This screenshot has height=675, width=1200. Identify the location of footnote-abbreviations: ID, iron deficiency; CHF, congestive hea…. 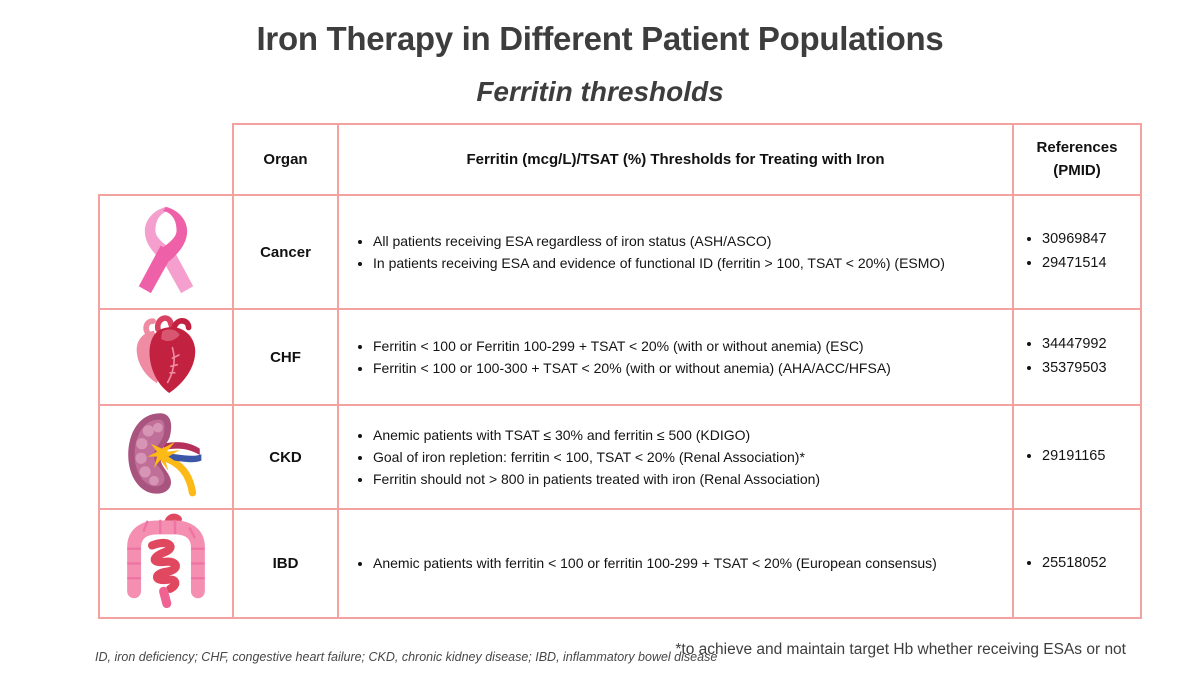
(406, 657).